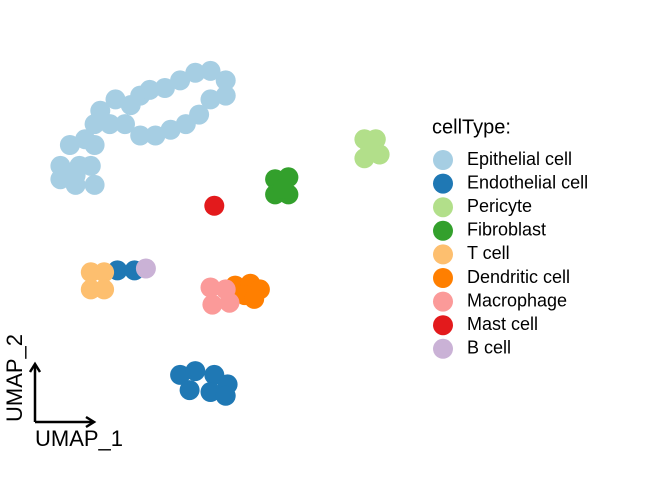 This screenshot has height=480, width=650. What do you see at coordinates (489, 348) in the screenshot?
I see `legend-label: B cell` at bounding box center [489, 348].